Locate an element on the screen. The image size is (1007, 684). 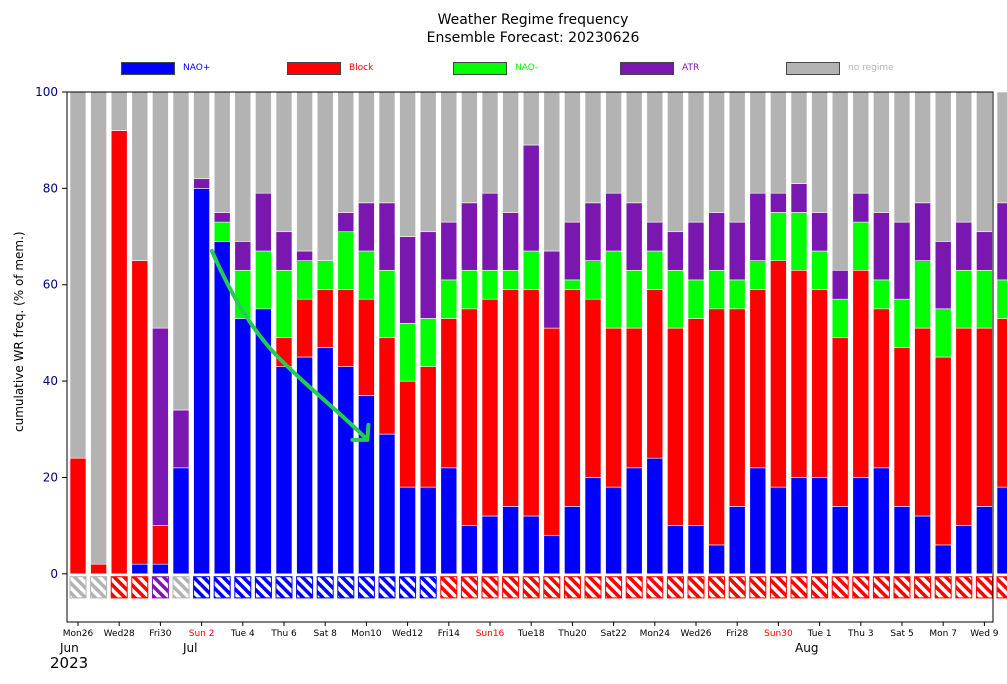
legend: NAO+ Block NAO- ATR no regime is located at coordinates (503, 71).